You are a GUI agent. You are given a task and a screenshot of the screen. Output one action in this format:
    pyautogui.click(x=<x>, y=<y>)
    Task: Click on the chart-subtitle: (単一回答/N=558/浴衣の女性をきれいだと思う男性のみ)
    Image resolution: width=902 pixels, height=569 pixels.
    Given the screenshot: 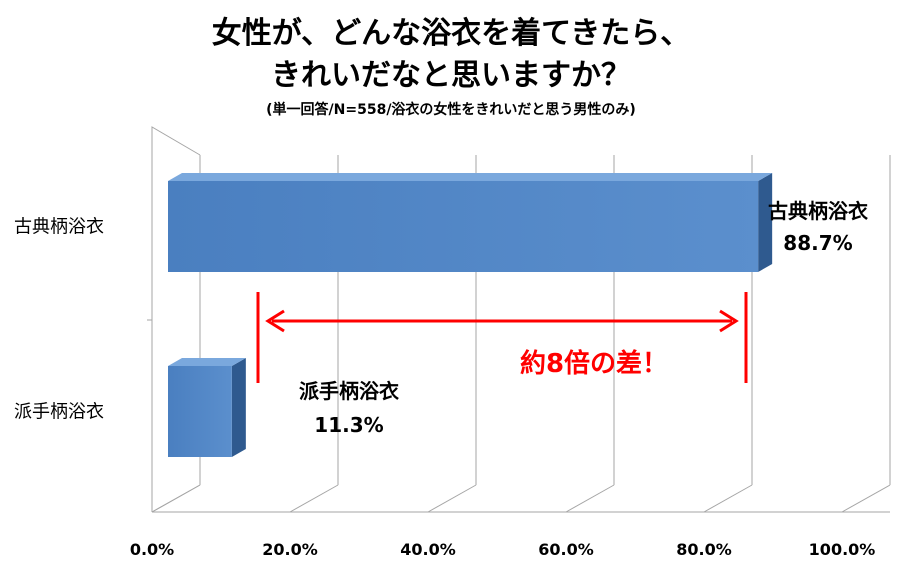 What is the action you would take?
    pyautogui.click(x=451, y=110)
    